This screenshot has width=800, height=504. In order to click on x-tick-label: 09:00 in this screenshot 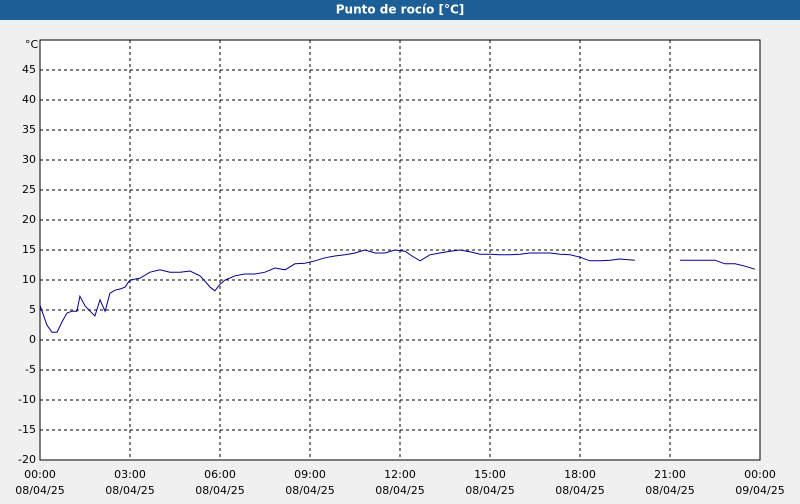, I will do `click(310, 474)`.